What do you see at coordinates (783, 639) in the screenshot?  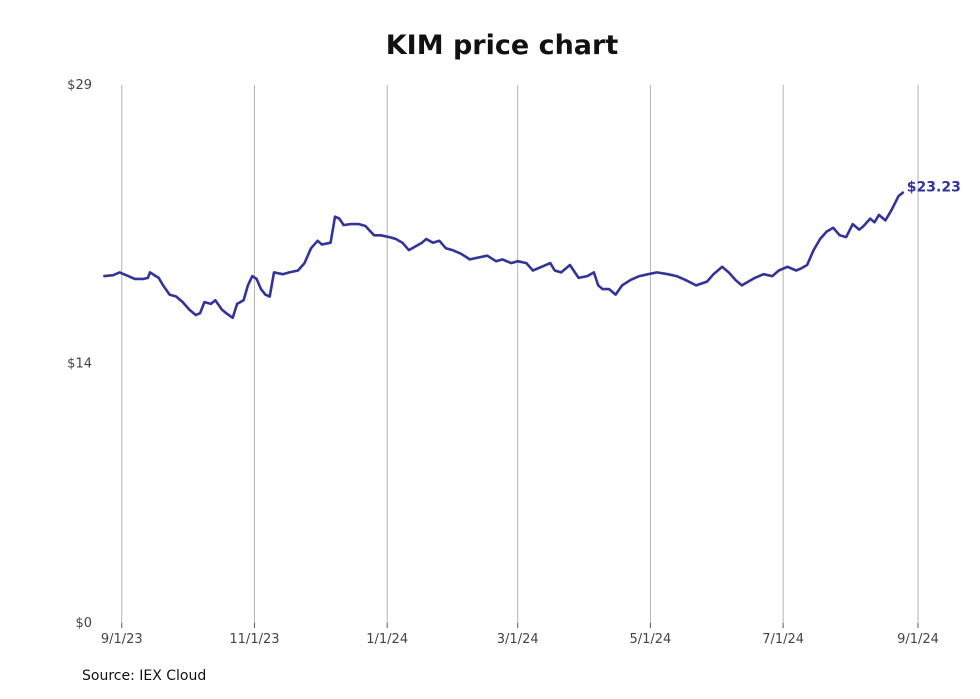 I see `x-tick-label: 7/1/24` at bounding box center [783, 639].